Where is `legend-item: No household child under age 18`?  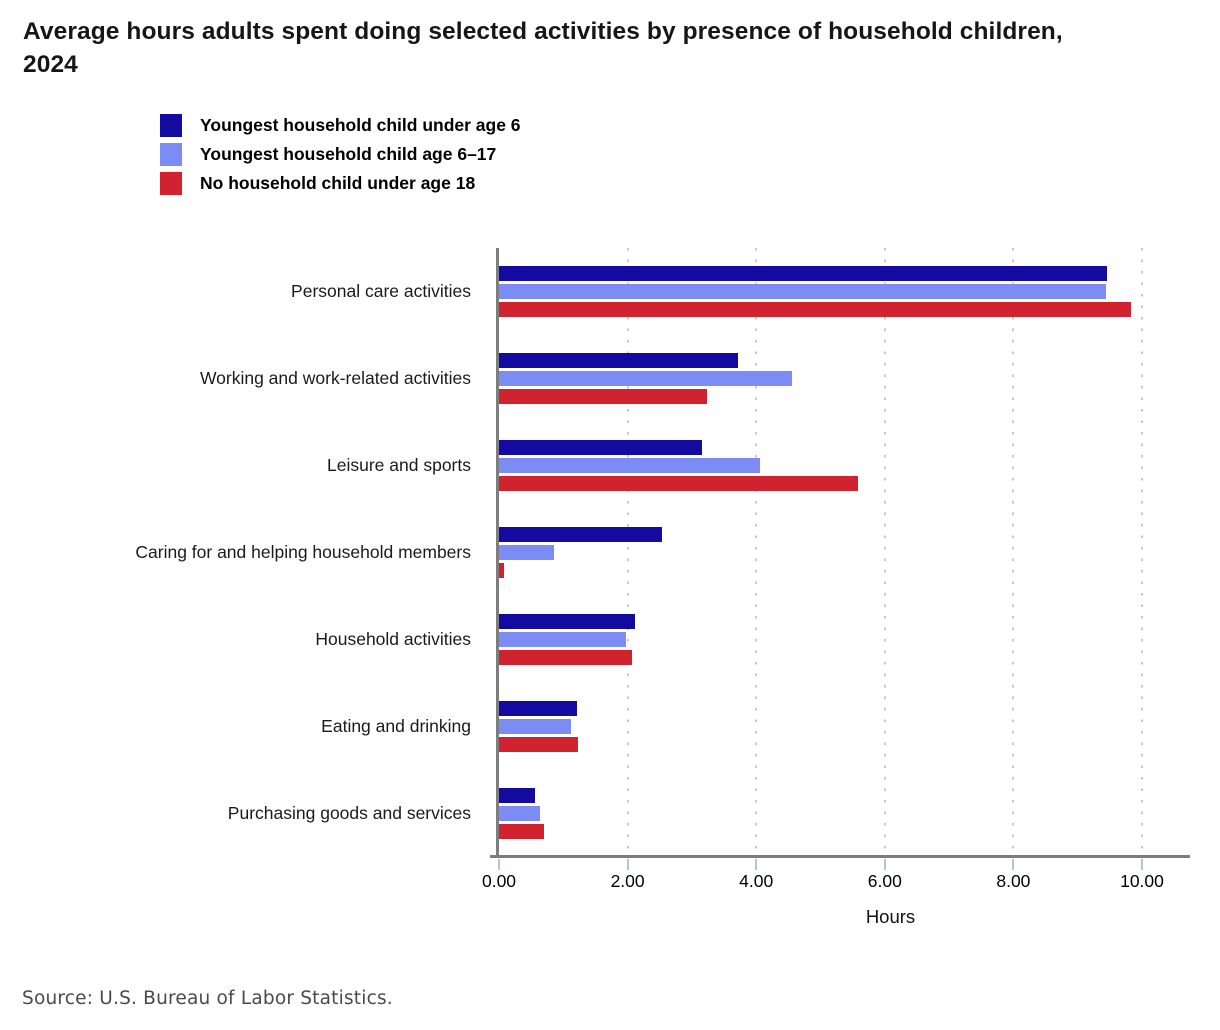 legend-item: No household child under age 18 is located at coordinates (340, 183).